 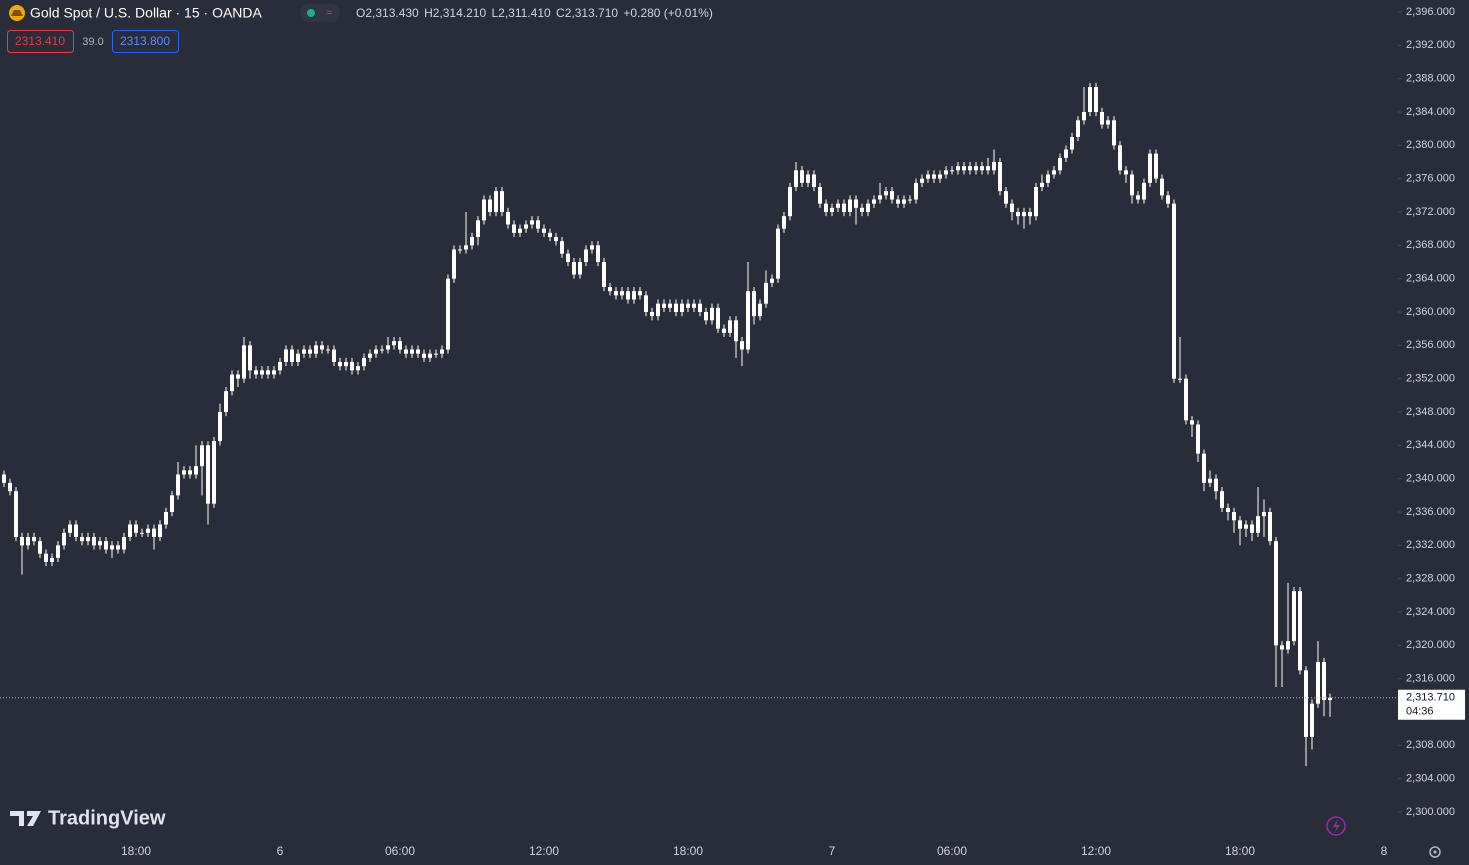 I want to click on y-tick-label: 2,344.000, so click(x=1430, y=445).